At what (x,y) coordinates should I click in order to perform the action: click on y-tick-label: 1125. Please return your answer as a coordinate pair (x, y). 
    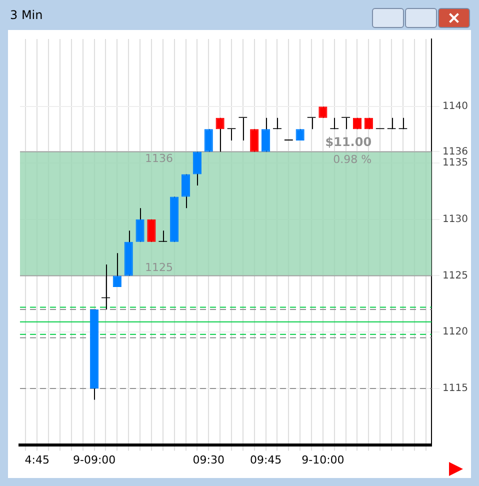
    Looking at the image, I should click on (455, 276).